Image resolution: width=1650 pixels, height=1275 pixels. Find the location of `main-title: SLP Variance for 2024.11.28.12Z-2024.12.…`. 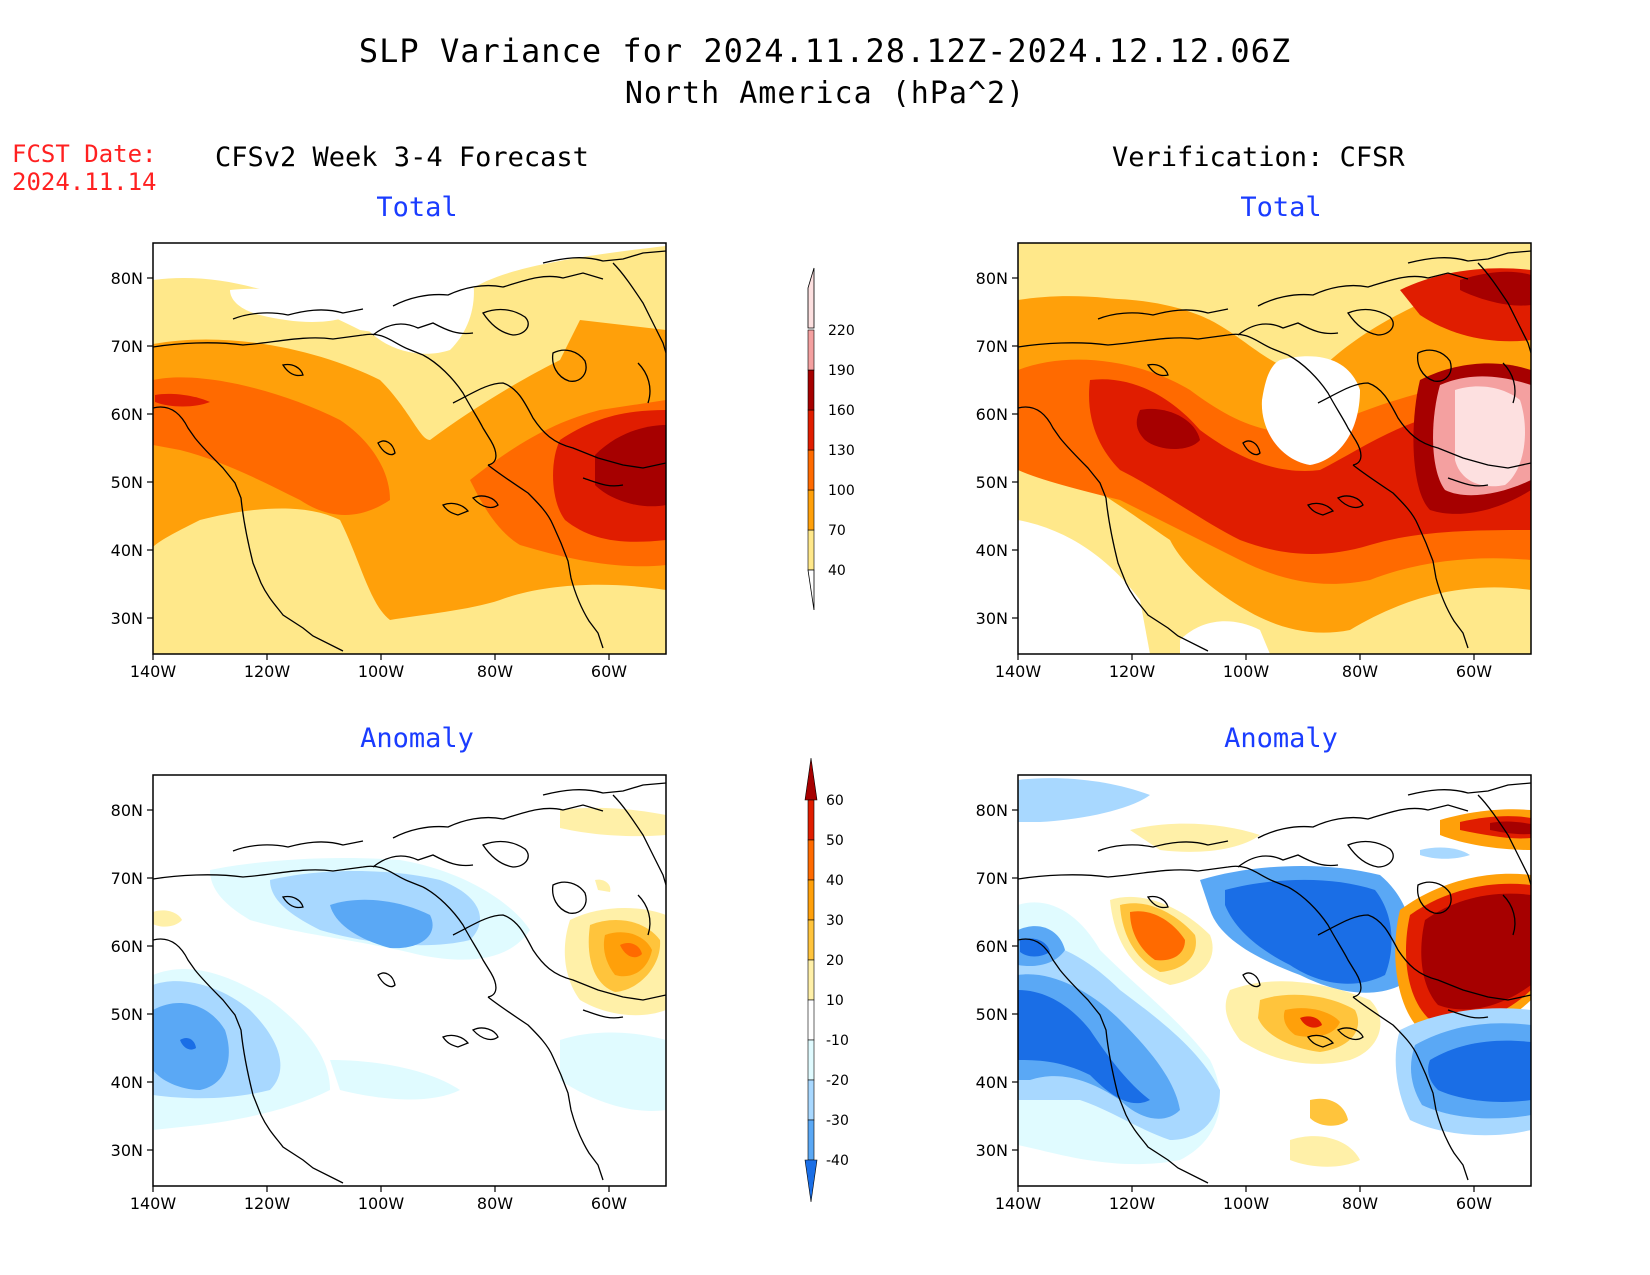

main-title: SLP Variance for 2024.11.28.12Z-2024.12.… is located at coordinates (825, 51).